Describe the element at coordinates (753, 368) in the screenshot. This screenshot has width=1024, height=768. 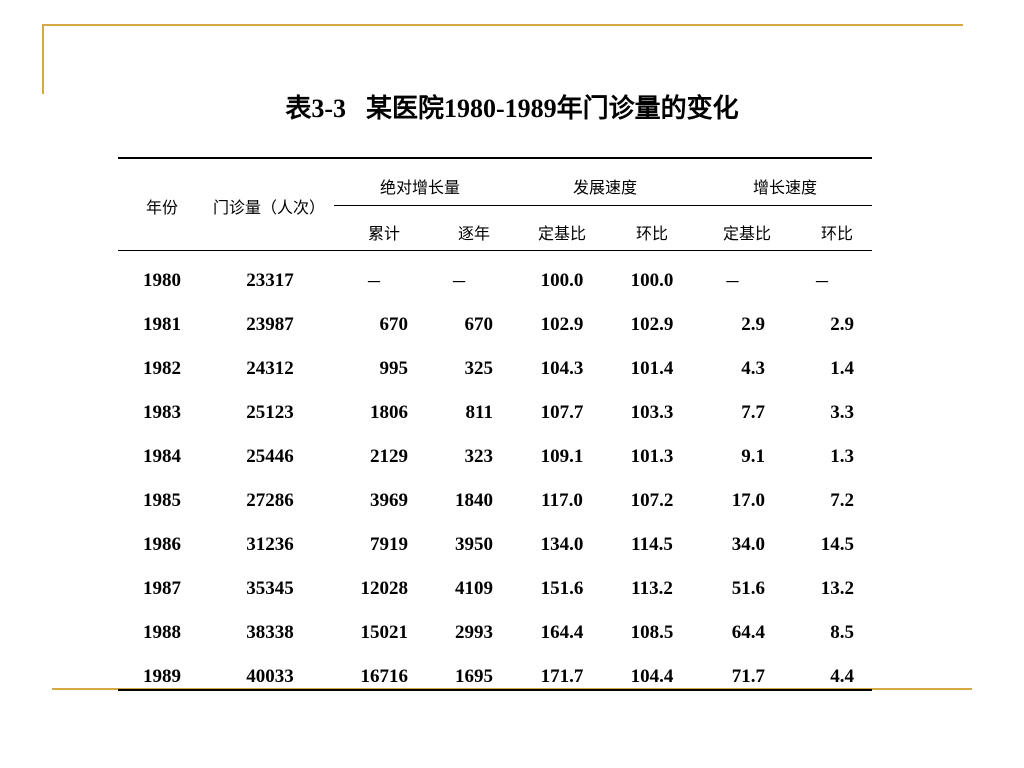
I see `cell-growth-fixed-base: 4.3` at that location.